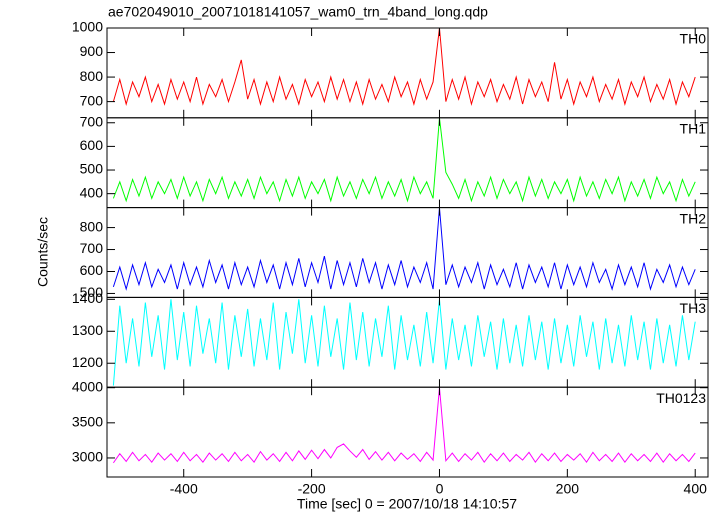 The width and height of the screenshot is (723, 516). What do you see at coordinates (693, 39) in the screenshot?
I see `panel-label: TH0` at bounding box center [693, 39].